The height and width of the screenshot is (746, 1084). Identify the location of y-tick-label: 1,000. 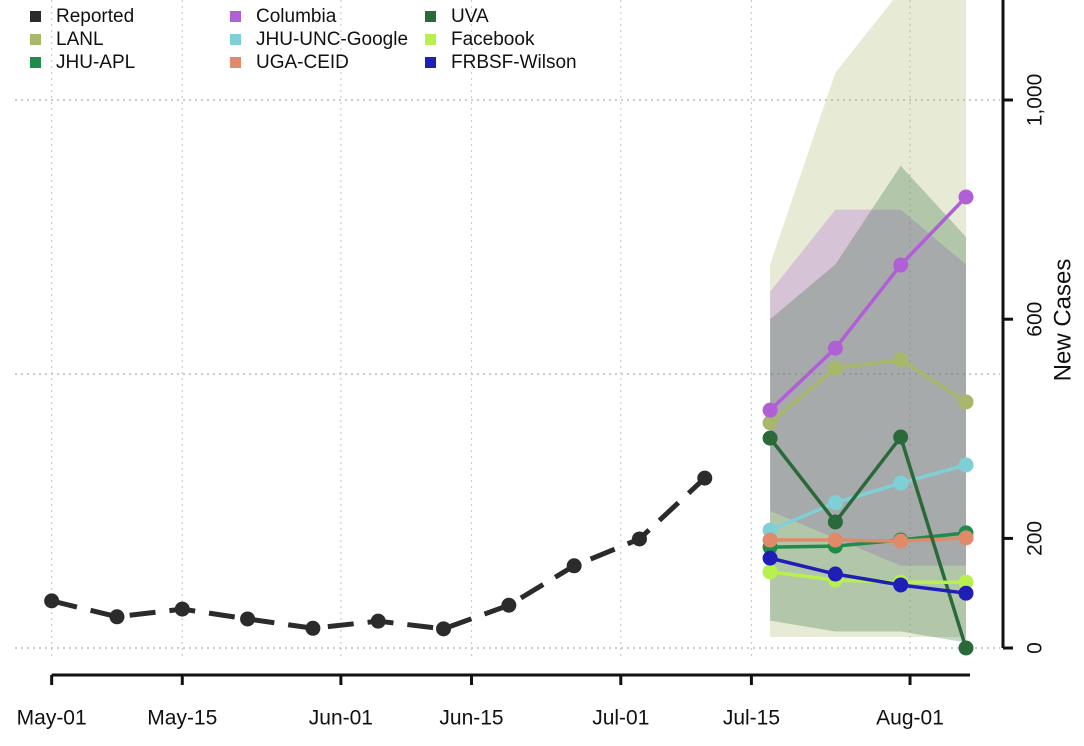
(1035, 100).